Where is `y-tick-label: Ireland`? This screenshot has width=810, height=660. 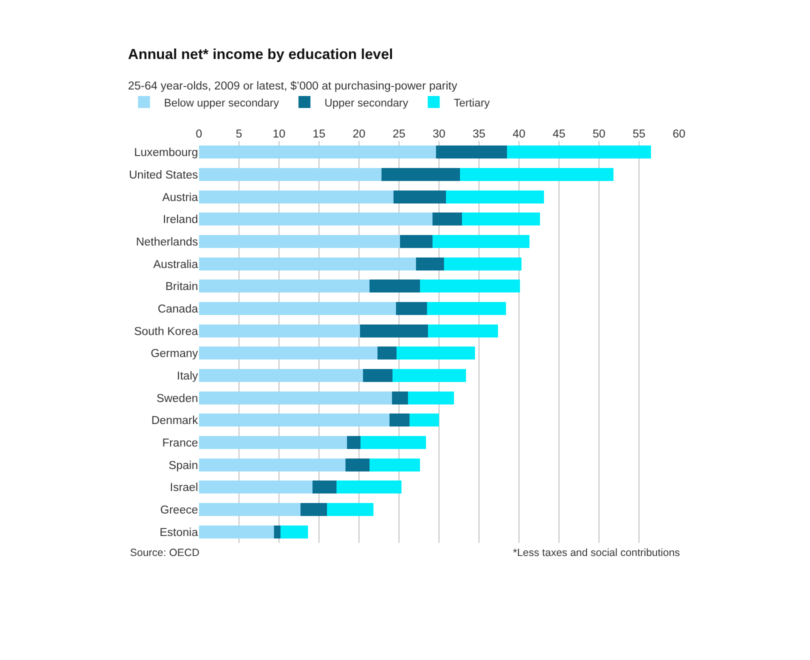
y-tick-label: Ireland is located at coordinates (180, 220).